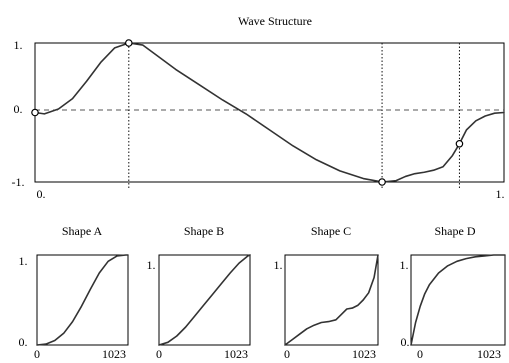 The height and width of the screenshot is (363, 509). I want to click on shape-c-curve, so click(331, 300).